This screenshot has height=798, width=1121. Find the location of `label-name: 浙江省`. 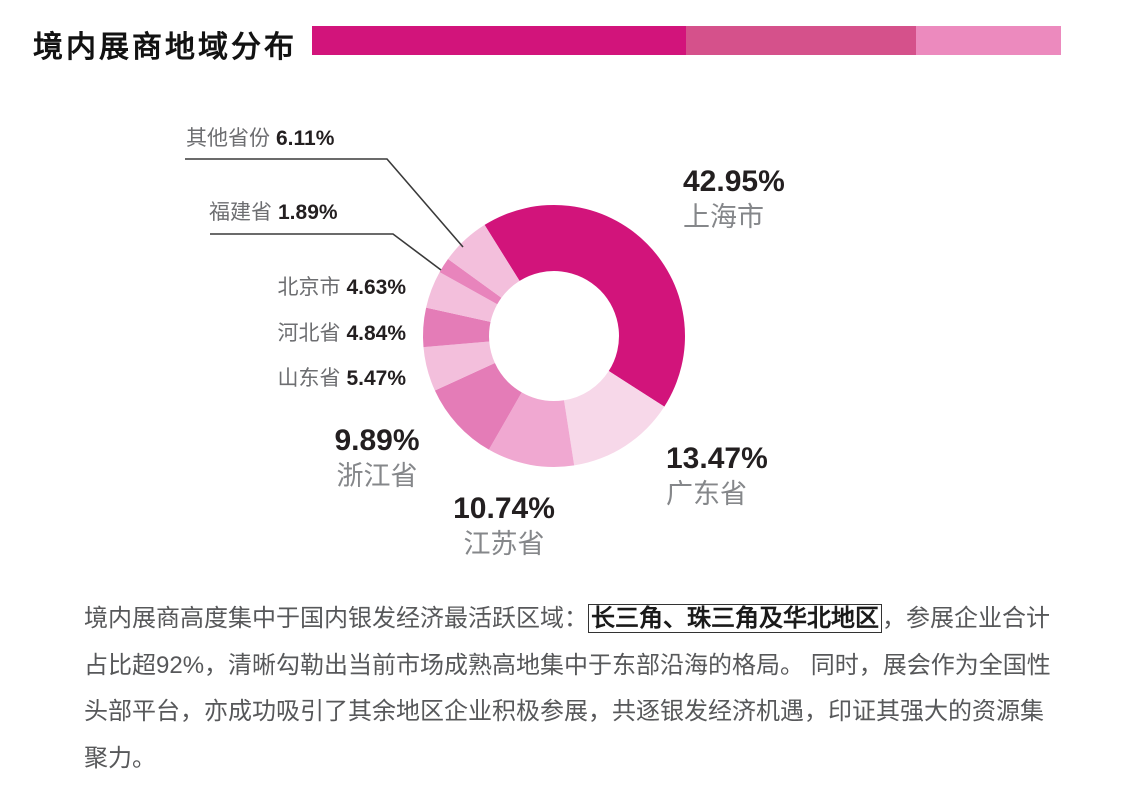

label-name: 浙江省 is located at coordinates (377, 476).